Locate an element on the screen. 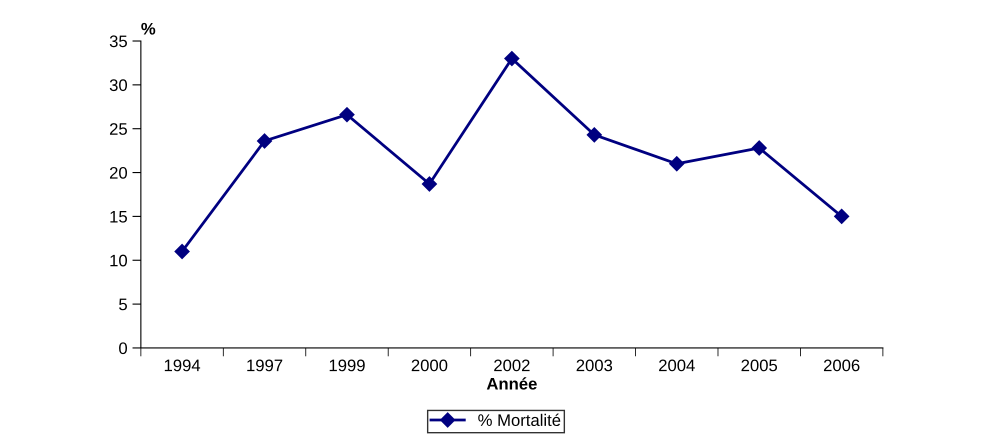 The width and height of the screenshot is (992, 441). x-tick-label: 1999 is located at coordinates (347, 366).